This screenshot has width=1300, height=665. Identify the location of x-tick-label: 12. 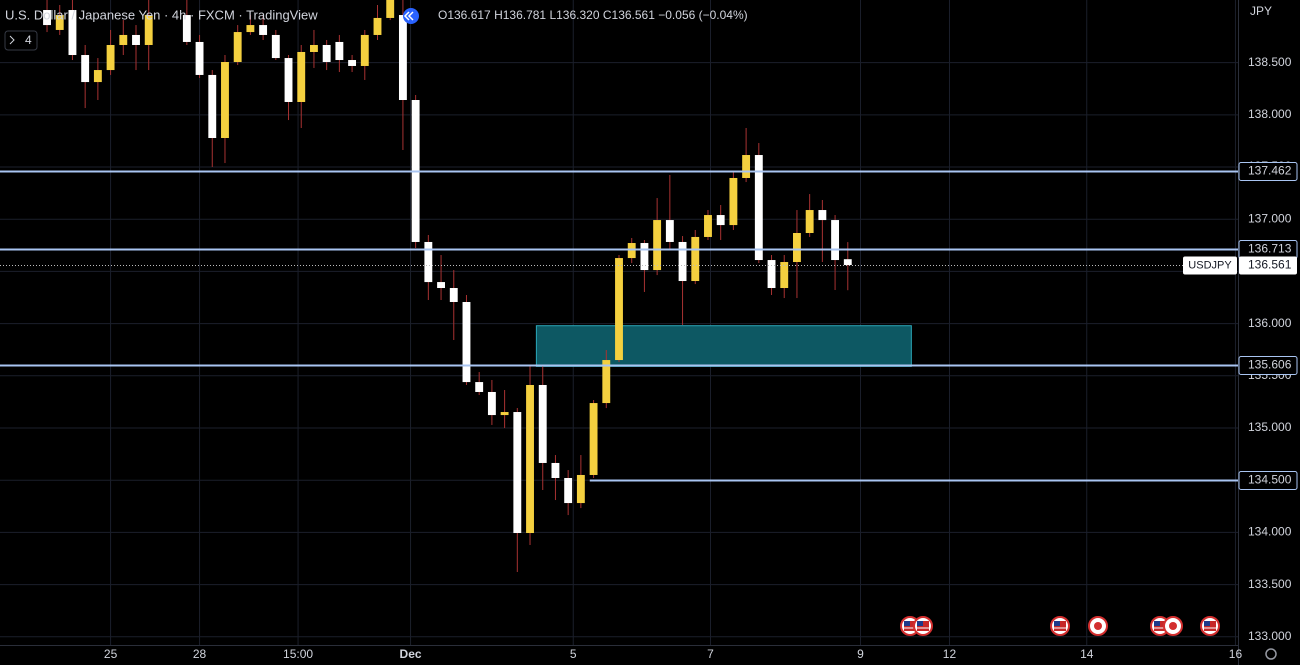
(950, 654).